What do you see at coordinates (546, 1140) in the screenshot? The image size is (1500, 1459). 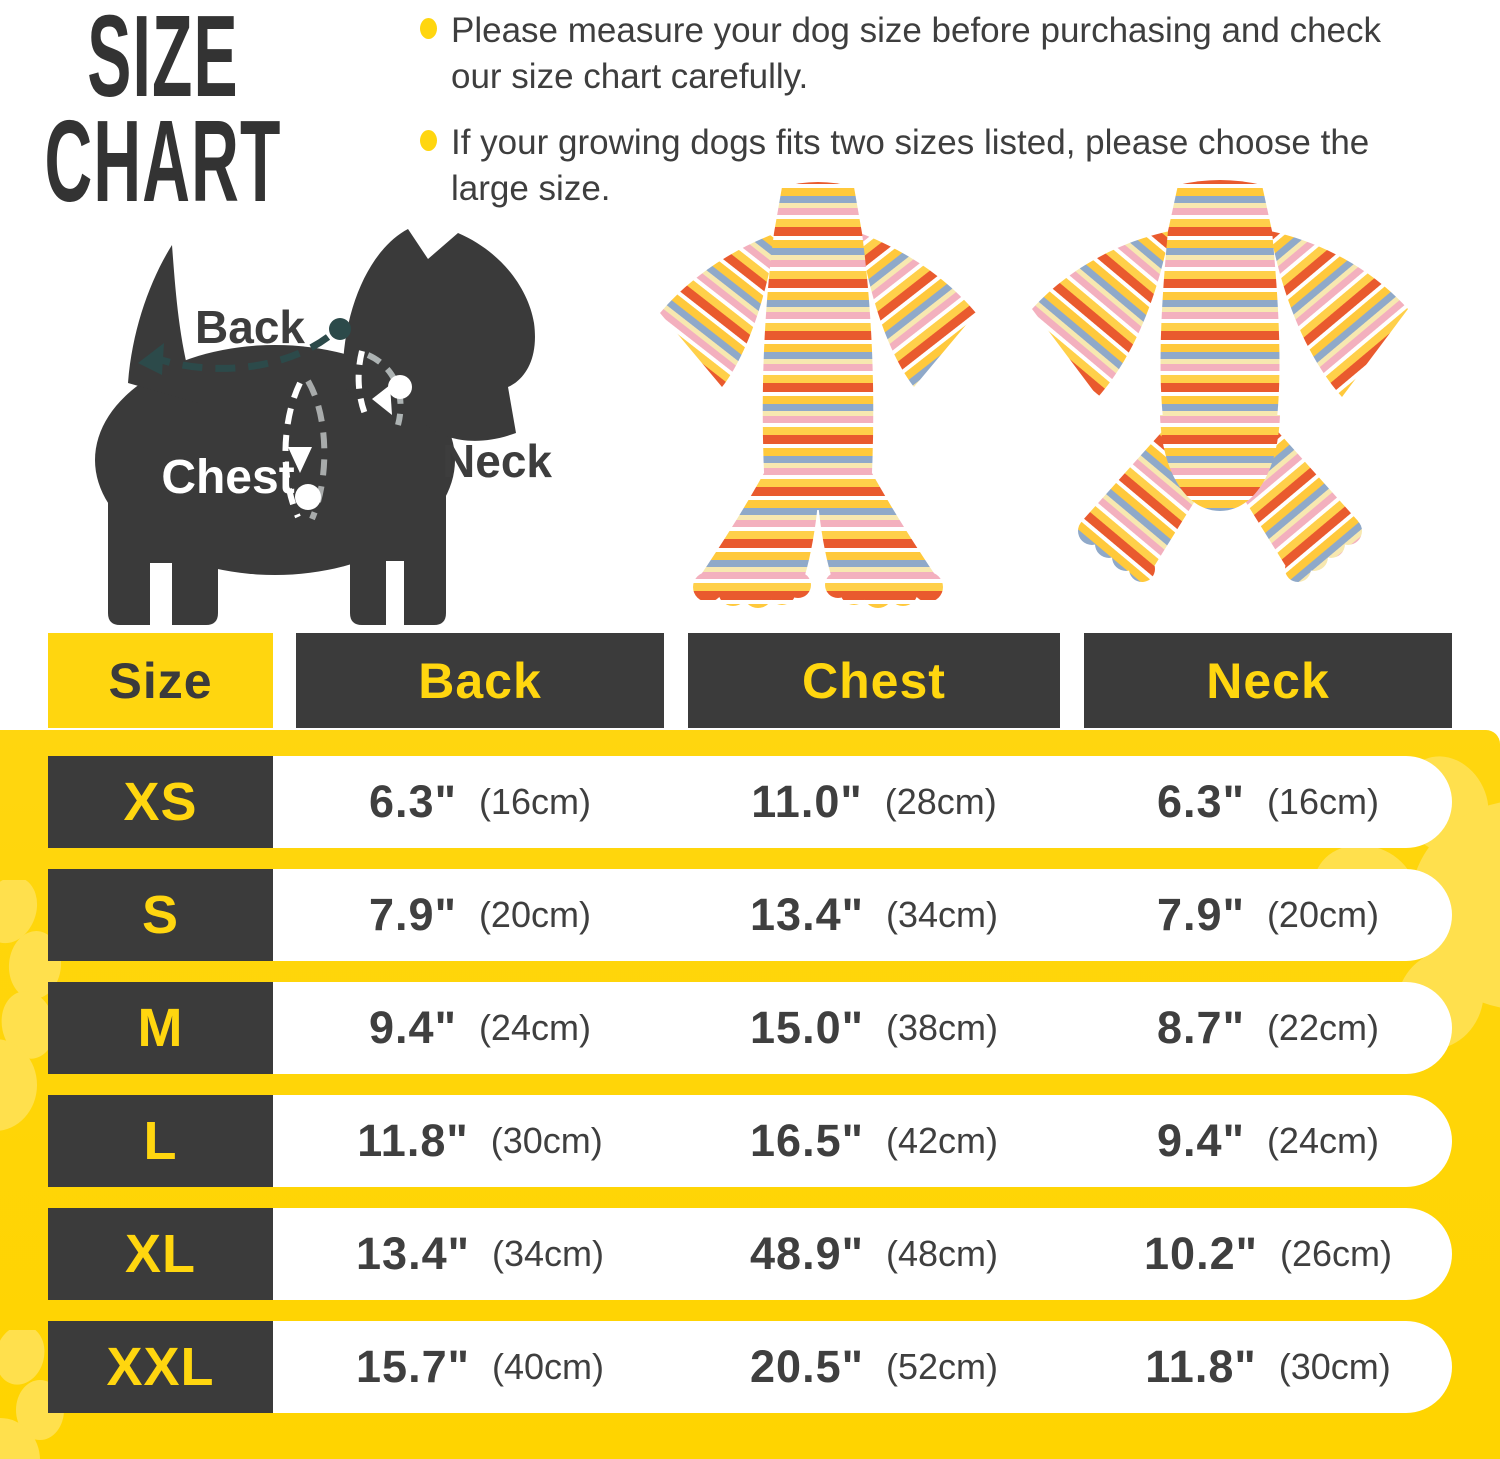 I see `back-cm: (30cm)` at bounding box center [546, 1140].